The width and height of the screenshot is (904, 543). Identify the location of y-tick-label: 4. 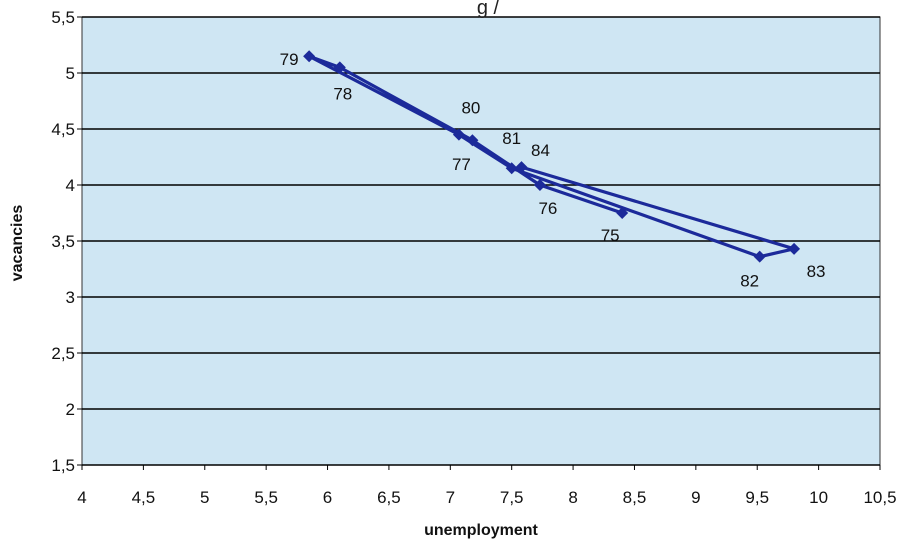
(70, 185).